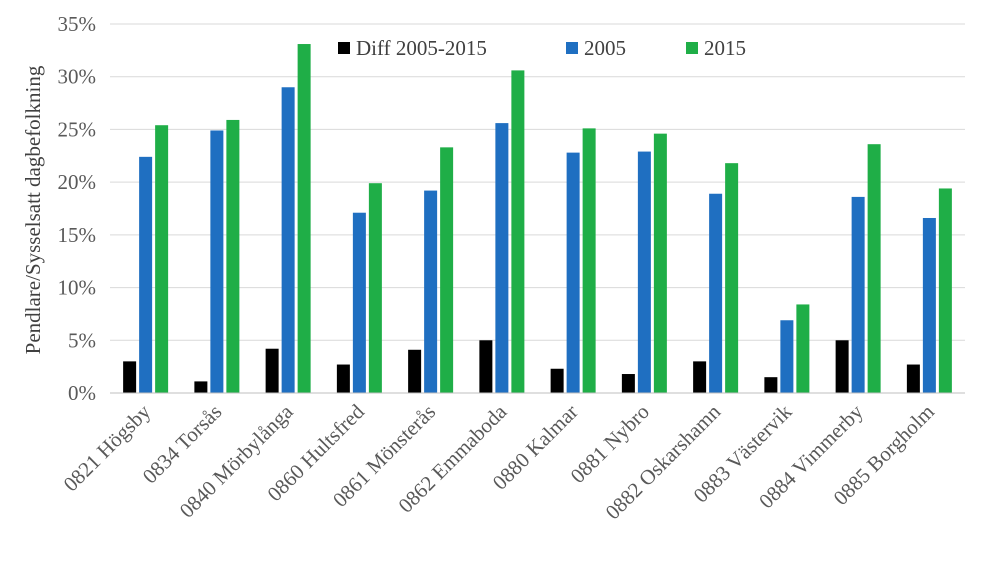 The height and width of the screenshot is (562, 1001). What do you see at coordinates (33, 209) in the screenshot?
I see `y-axis-label: Pendlare/Sysselsatt dagbefolkning` at bounding box center [33, 209].